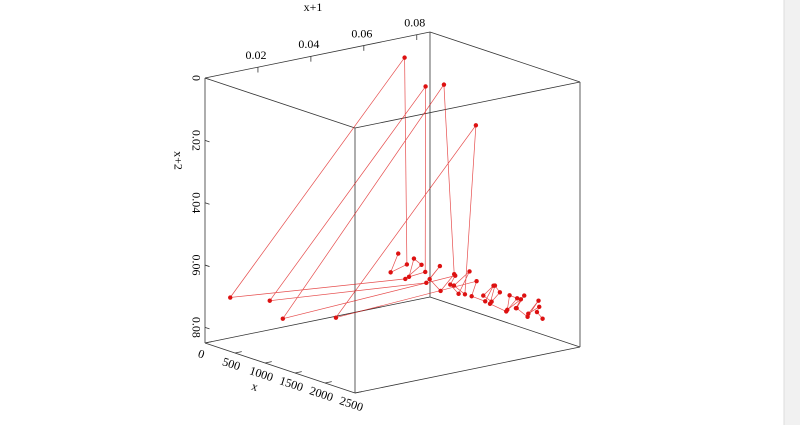 The height and width of the screenshot is (425, 800). What do you see at coordinates (255, 55) in the screenshot?
I see `y-tick-label: 0.02` at bounding box center [255, 55].